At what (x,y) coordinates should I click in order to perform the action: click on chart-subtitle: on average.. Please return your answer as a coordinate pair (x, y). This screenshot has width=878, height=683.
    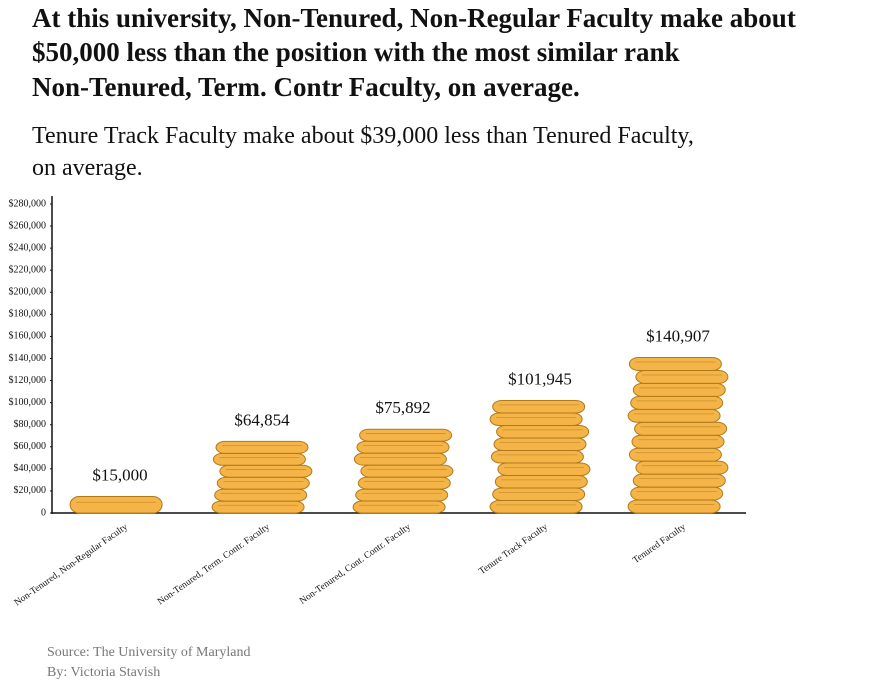
    Looking at the image, I should click on (87, 168).